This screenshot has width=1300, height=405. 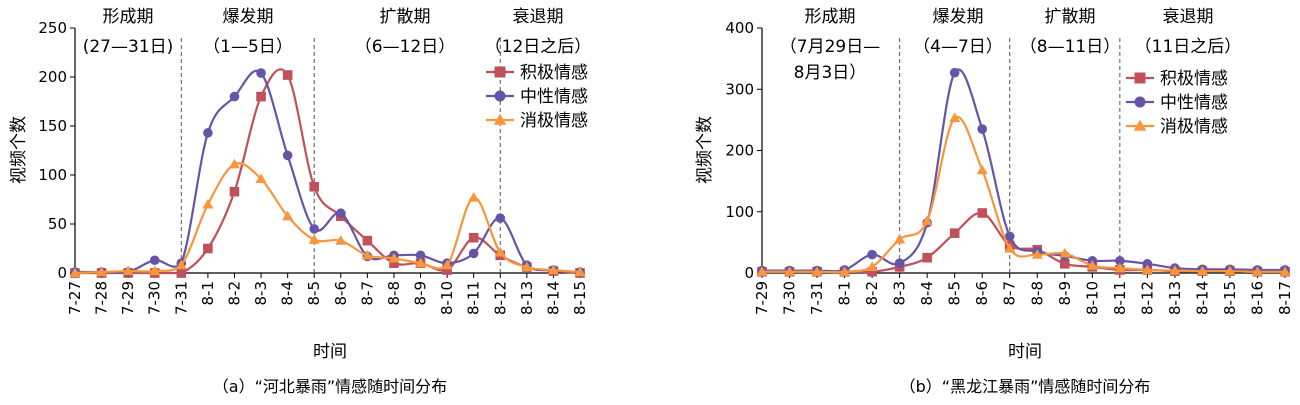 What do you see at coordinates (52, 77) in the screenshot?
I see `y-tick-label: 200` at bounding box center [52, 77].